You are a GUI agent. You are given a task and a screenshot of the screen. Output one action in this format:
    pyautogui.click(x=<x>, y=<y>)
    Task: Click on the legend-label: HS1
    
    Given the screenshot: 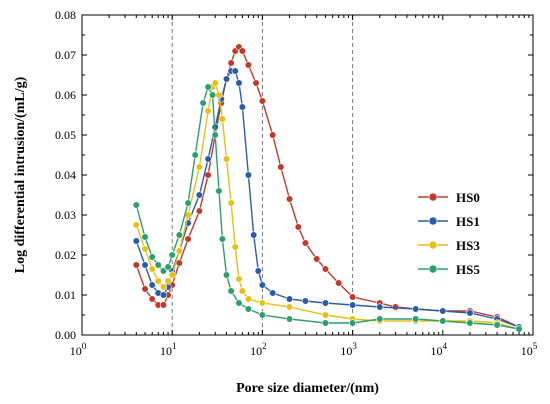 What is the action you would take?
    pyautogui.click(x=468, y=221)
    